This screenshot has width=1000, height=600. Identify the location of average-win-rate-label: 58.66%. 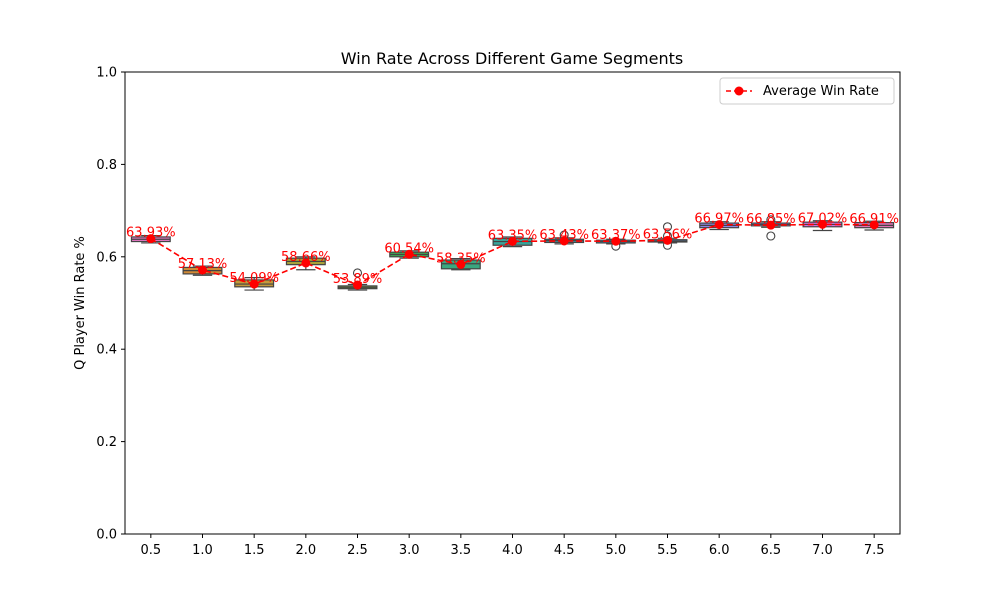
(306, 257).